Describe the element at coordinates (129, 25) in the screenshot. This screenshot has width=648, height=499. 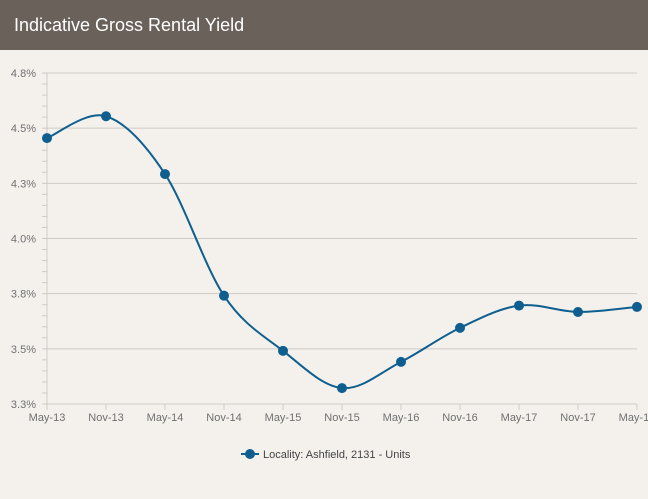
I see `chart-title: Indicative Gross Rental Yield` at that location.